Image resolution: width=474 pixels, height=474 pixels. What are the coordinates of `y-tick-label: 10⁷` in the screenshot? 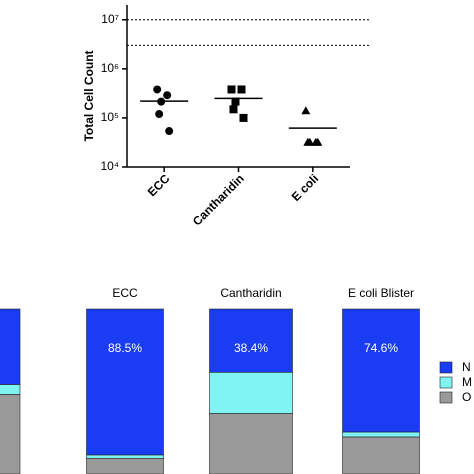 It's located at (110, 19).